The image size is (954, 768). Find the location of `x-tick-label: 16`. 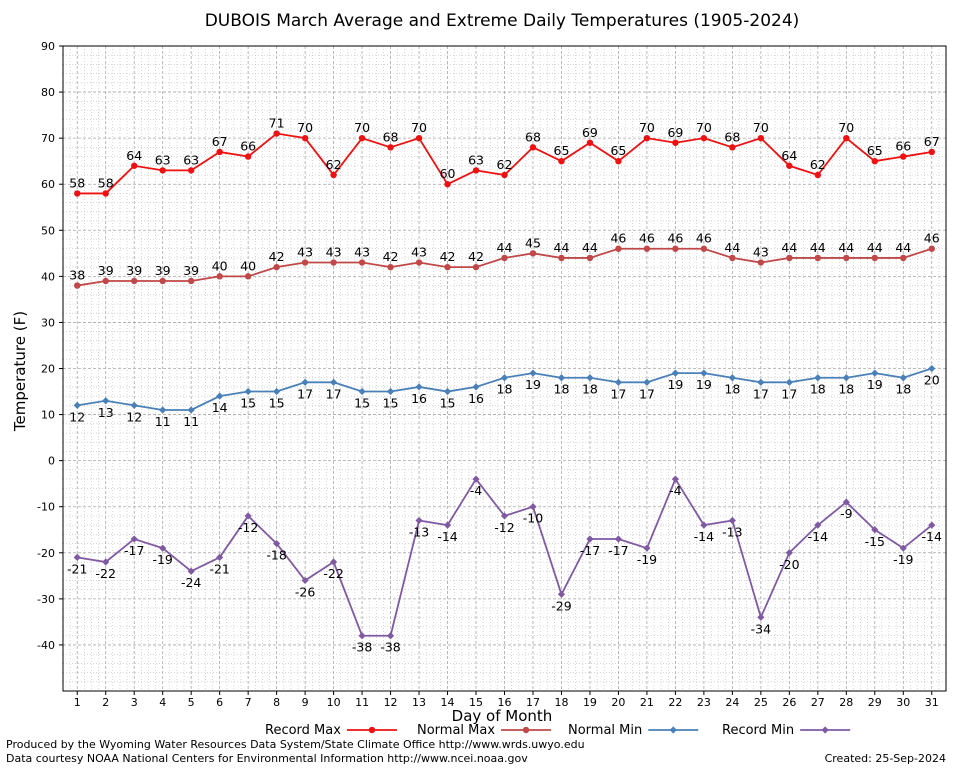

x-tick-label: 16 is located at coordinates (505, 702).